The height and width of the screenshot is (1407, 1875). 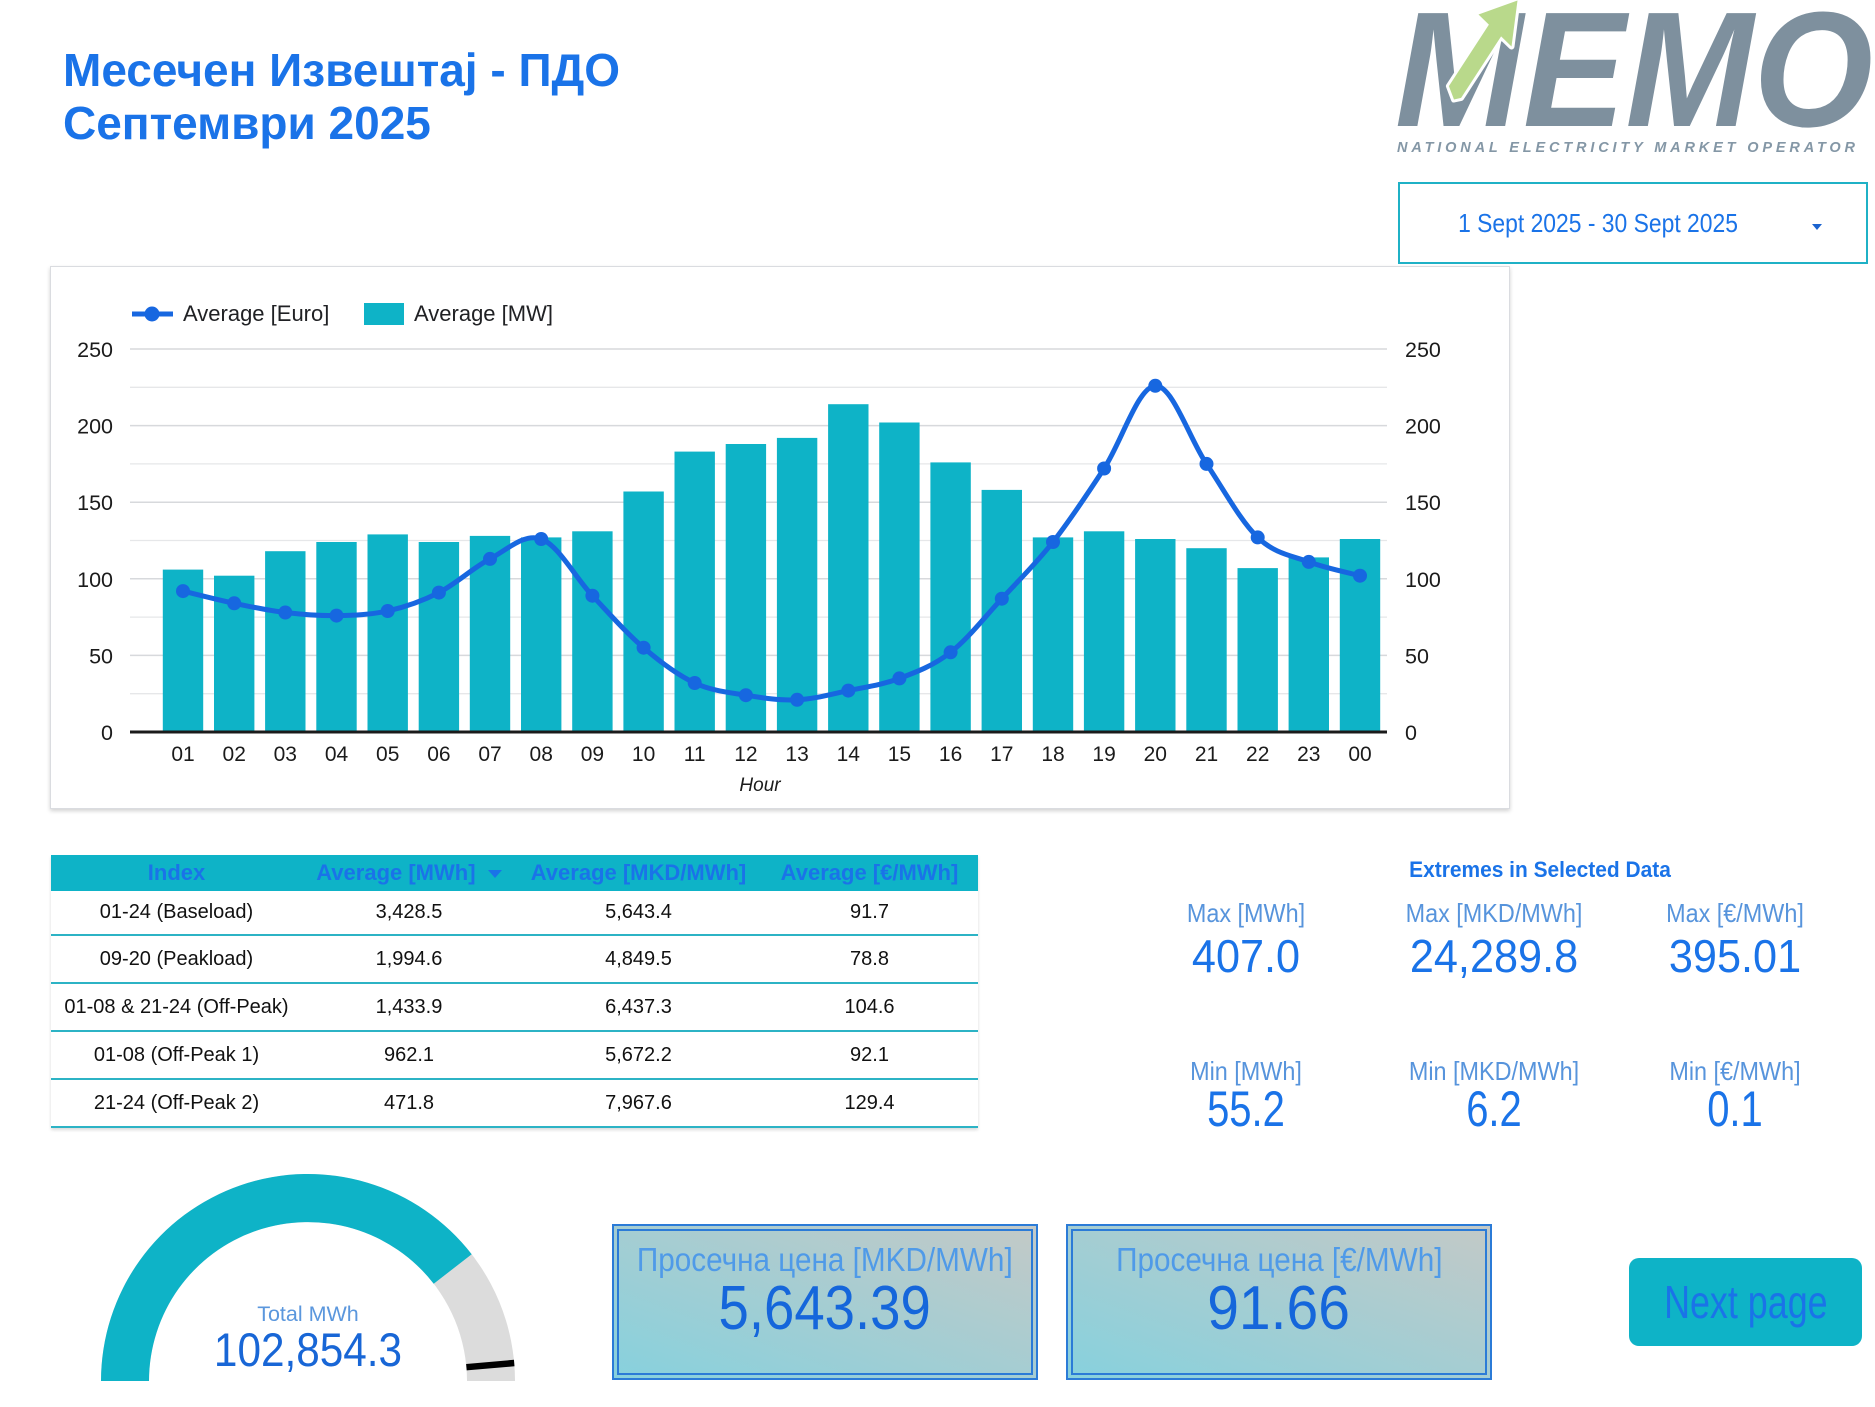 I want to click on svg-text: 03, so click(x=285, y=754).